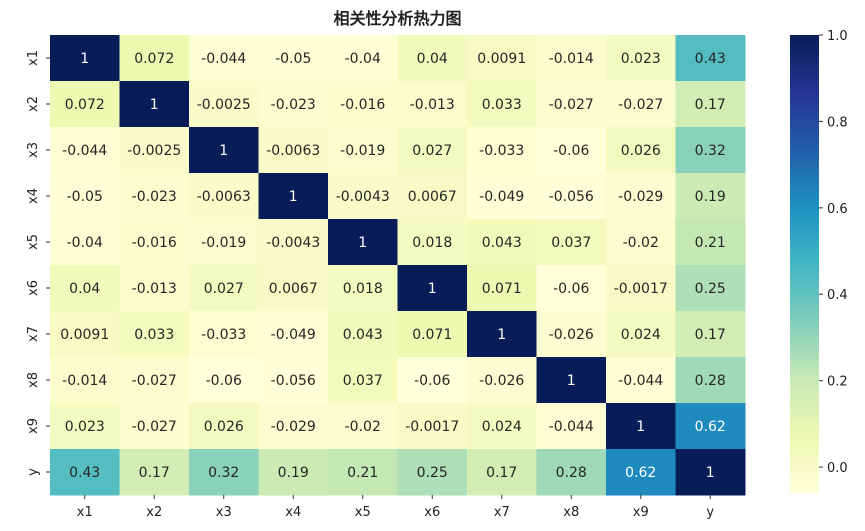  Describe the element at coordinates (85, 105) in the screenshot. I see `cell-value-label: 0.072` at that location.